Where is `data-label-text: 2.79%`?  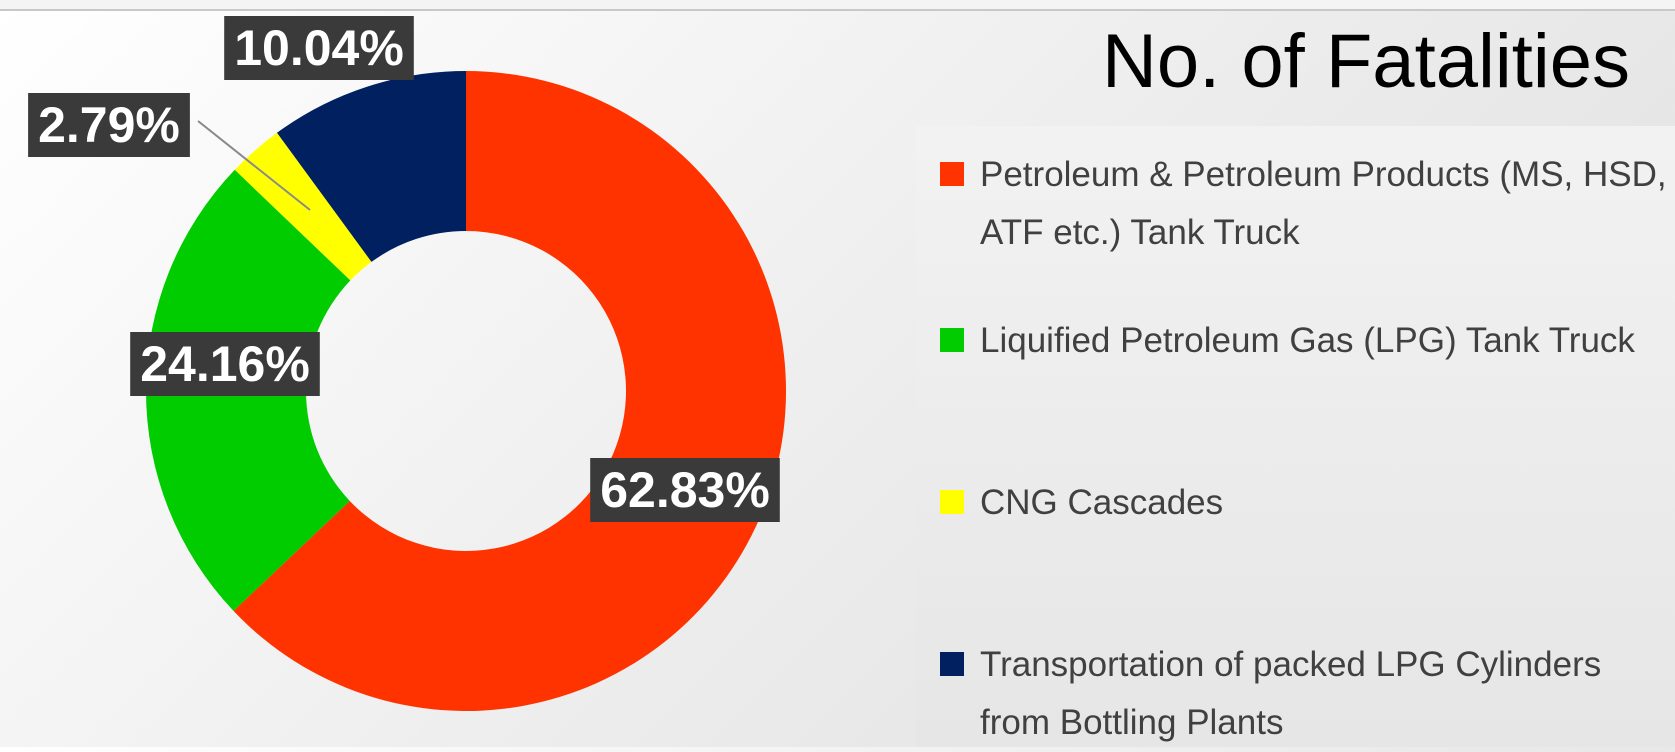
data-label-text: 2.79% is located at coordinates (109, 125).